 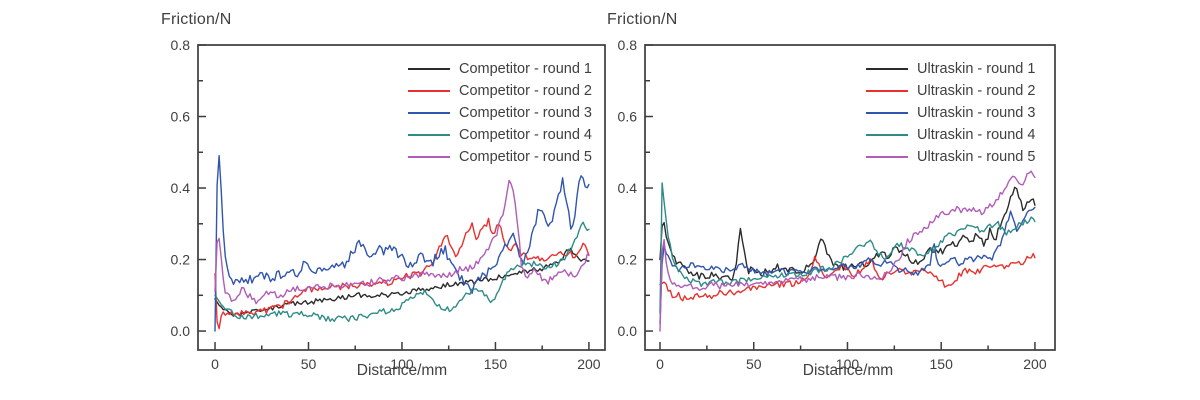 I want to click on x-axis-title-right: Distance/mm, so click(x=848, y=370).